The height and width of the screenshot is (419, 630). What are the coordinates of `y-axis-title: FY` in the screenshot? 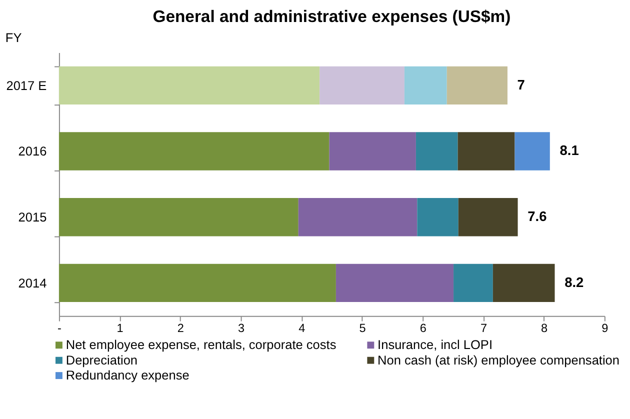 It's located at (13, 38).